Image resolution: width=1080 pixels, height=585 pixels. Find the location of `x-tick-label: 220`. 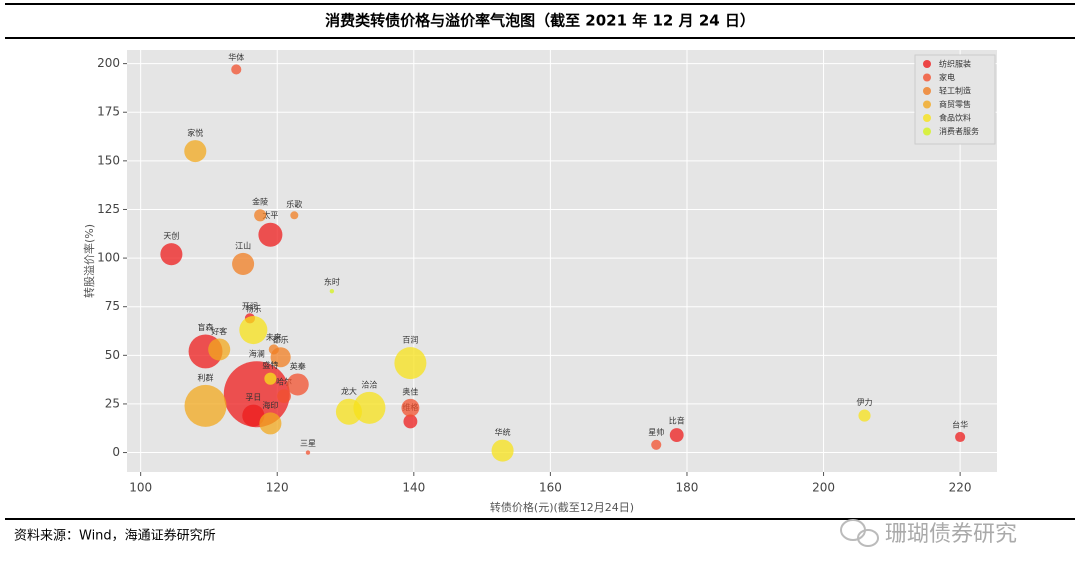

x-tick-label: 220 is located at coordinates (960, 488).